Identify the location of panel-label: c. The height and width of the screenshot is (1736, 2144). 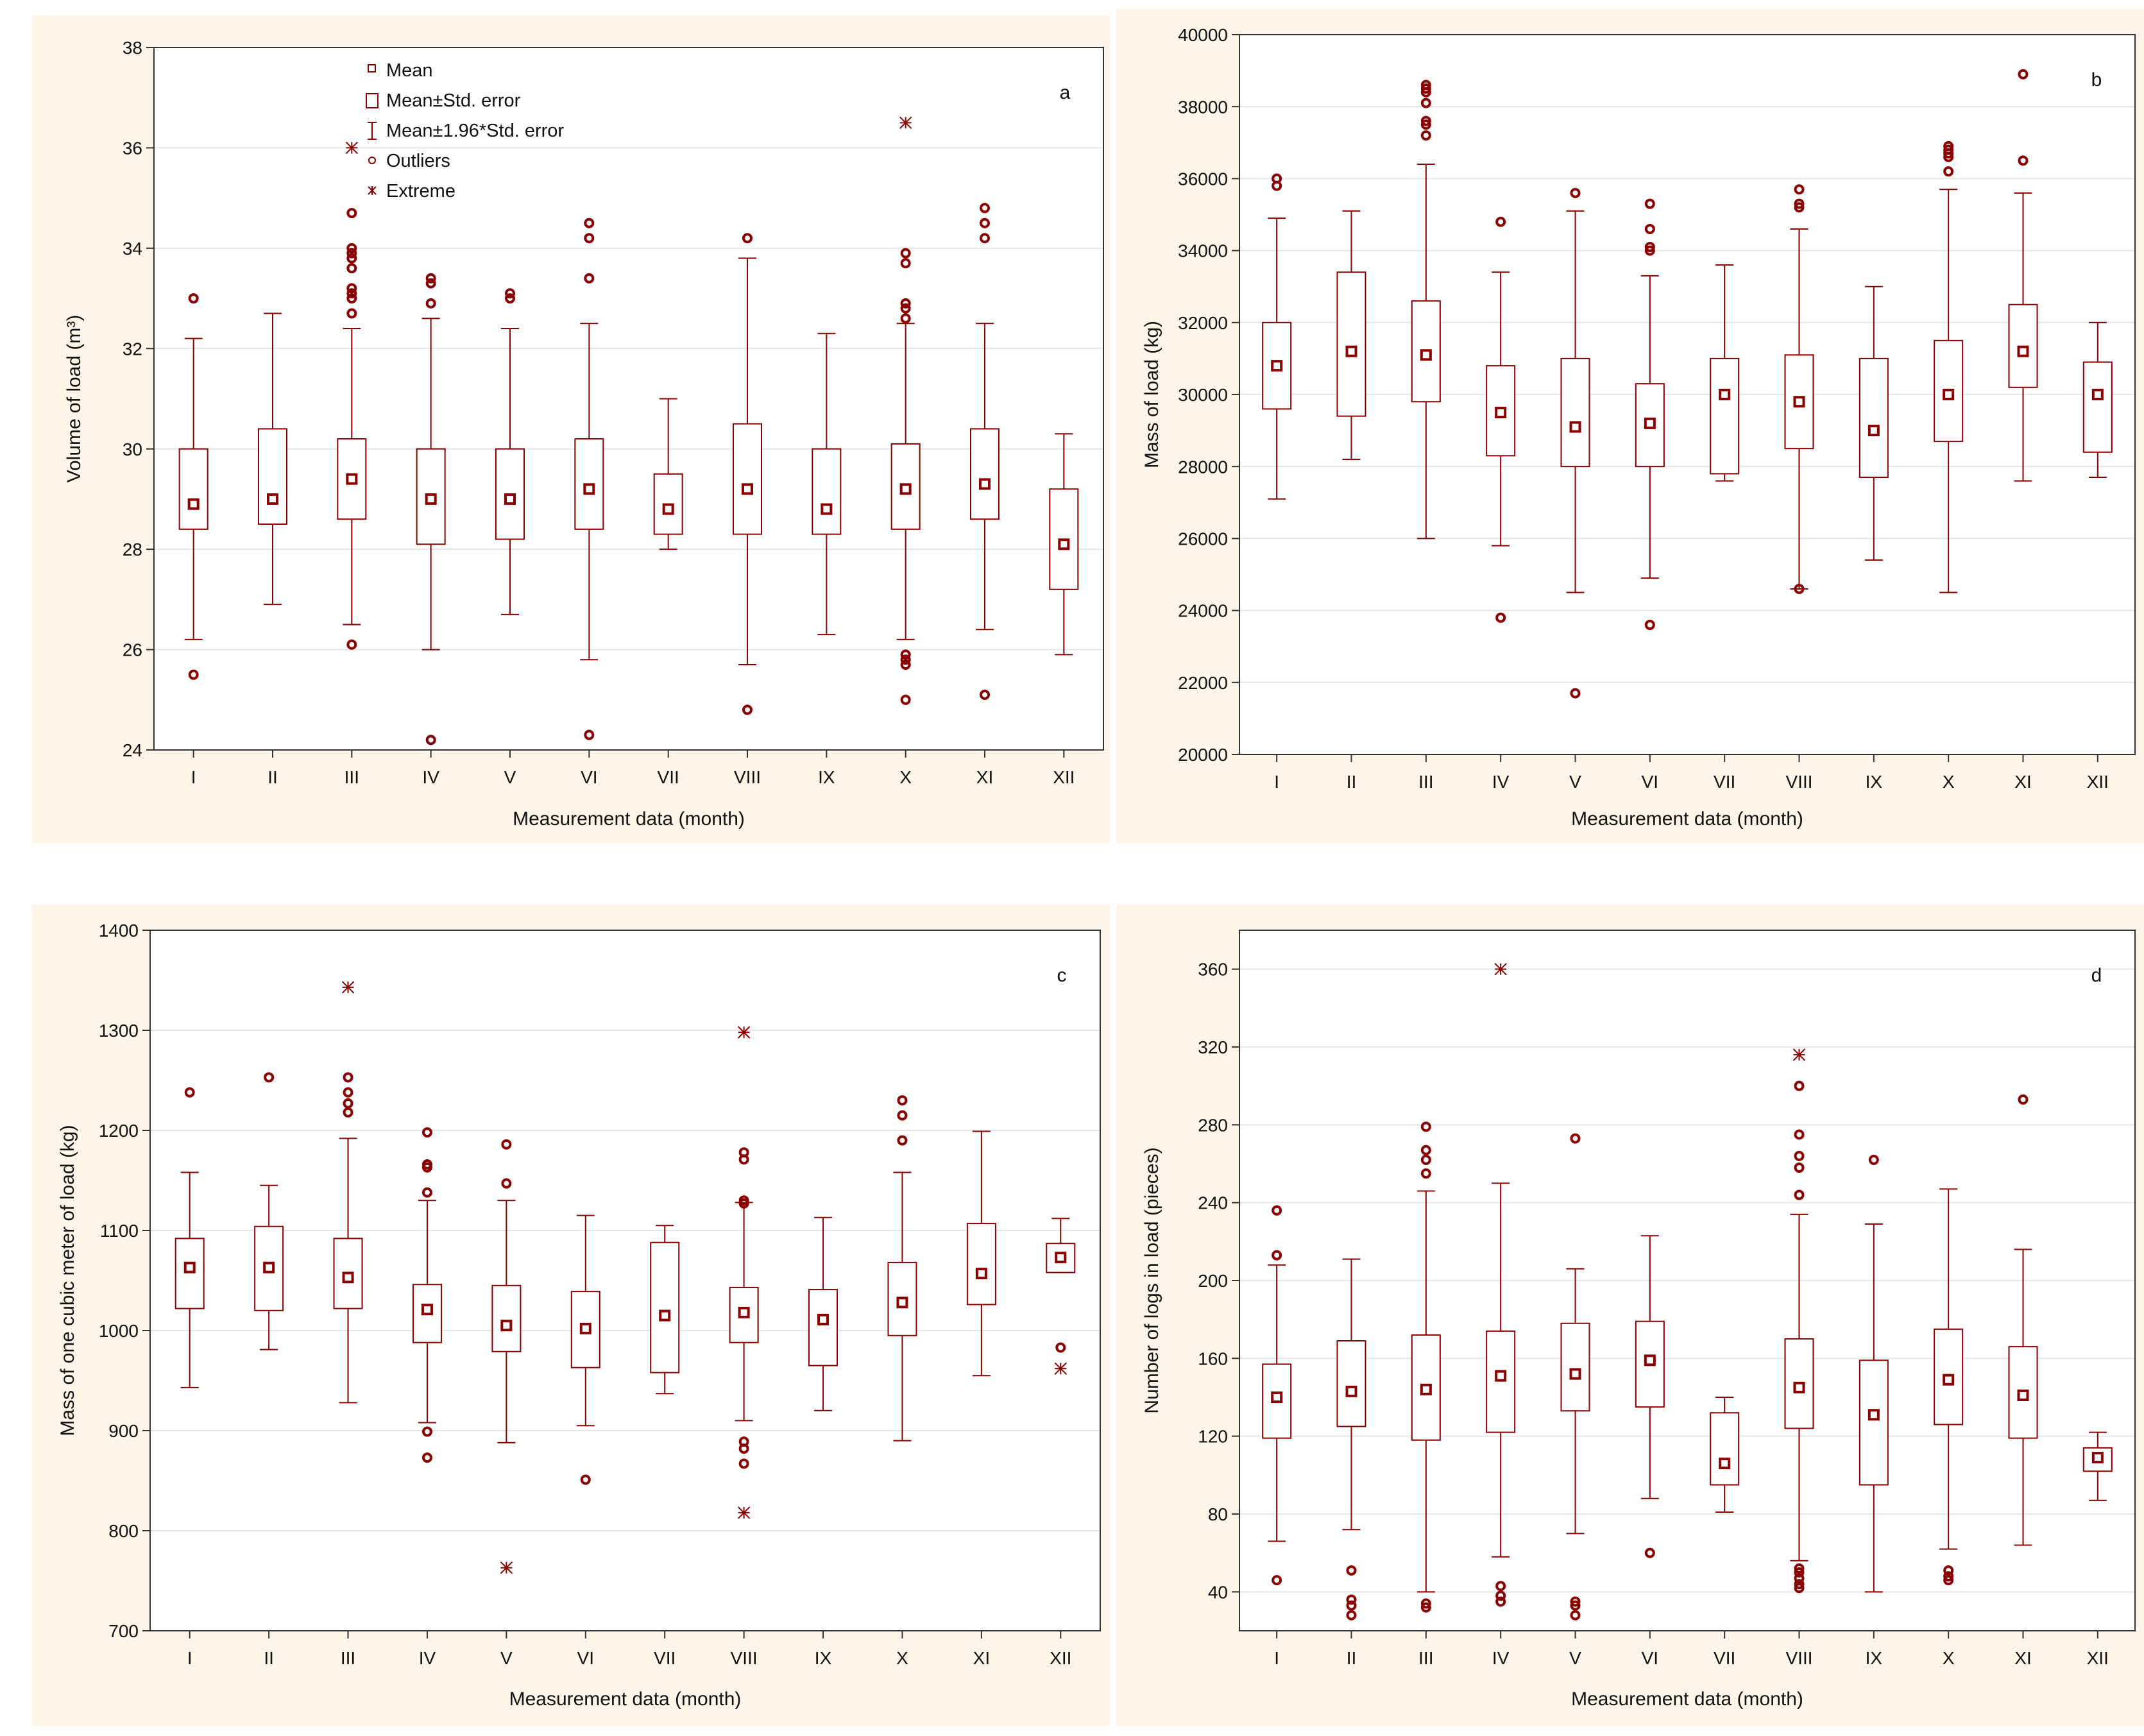
(1062, 975).